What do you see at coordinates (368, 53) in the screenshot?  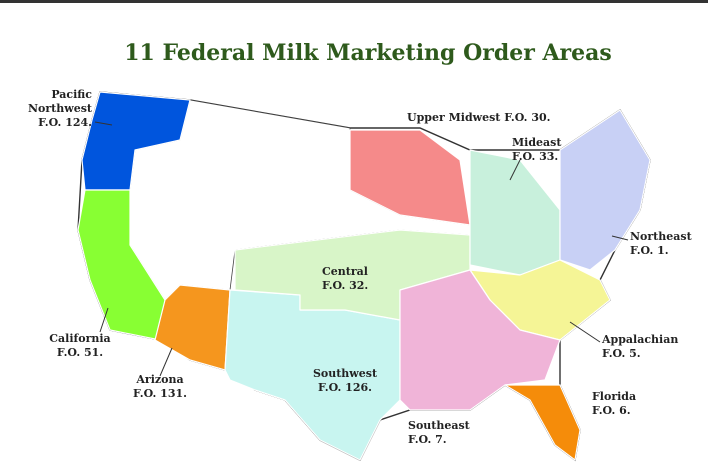 I see `map-title: 11 Federal Milk Marketing Order Areas` at bounding box center [368, 53].